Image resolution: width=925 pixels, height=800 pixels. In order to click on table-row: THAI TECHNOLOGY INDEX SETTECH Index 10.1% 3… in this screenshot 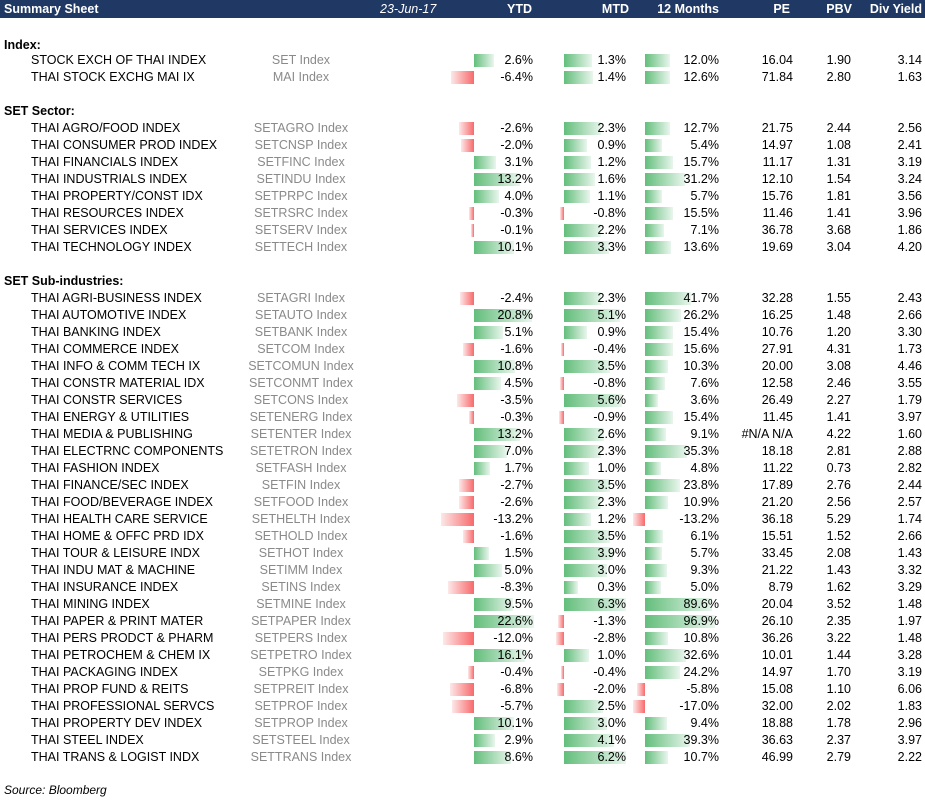, I will do `click(462, 247)`.